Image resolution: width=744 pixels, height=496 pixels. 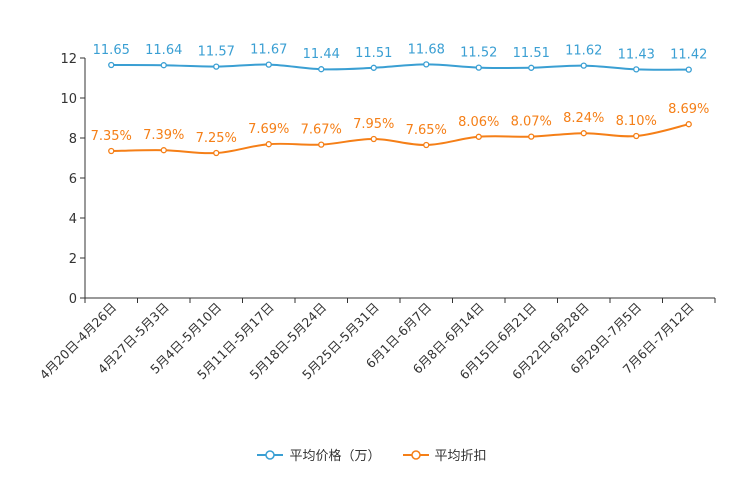 I want to click on legend-item-price: 平均价格（万）, so click(x=319, y=454).